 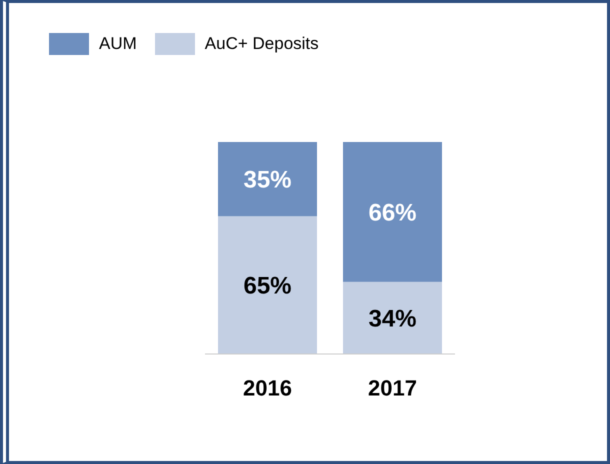 What do you see at coordinates (118, 44) in the screenshot?
I see `legend-label: AUM` at bounding box center [118, 44].